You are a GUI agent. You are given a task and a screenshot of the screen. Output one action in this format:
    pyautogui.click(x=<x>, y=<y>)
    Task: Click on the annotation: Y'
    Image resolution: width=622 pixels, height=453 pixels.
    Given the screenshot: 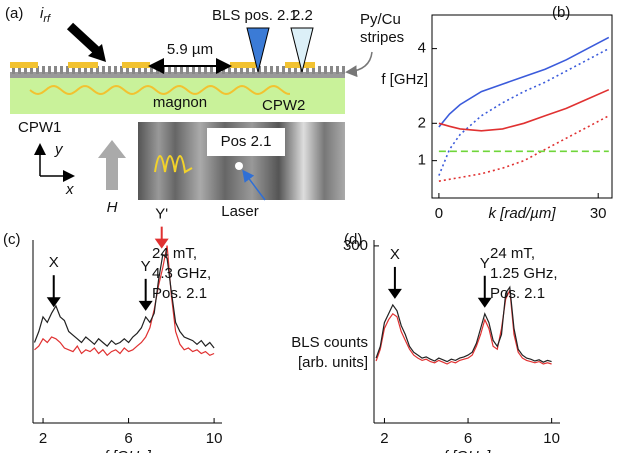 What is the action you would take?
    pyautogui.click(x=161, y=214)
    